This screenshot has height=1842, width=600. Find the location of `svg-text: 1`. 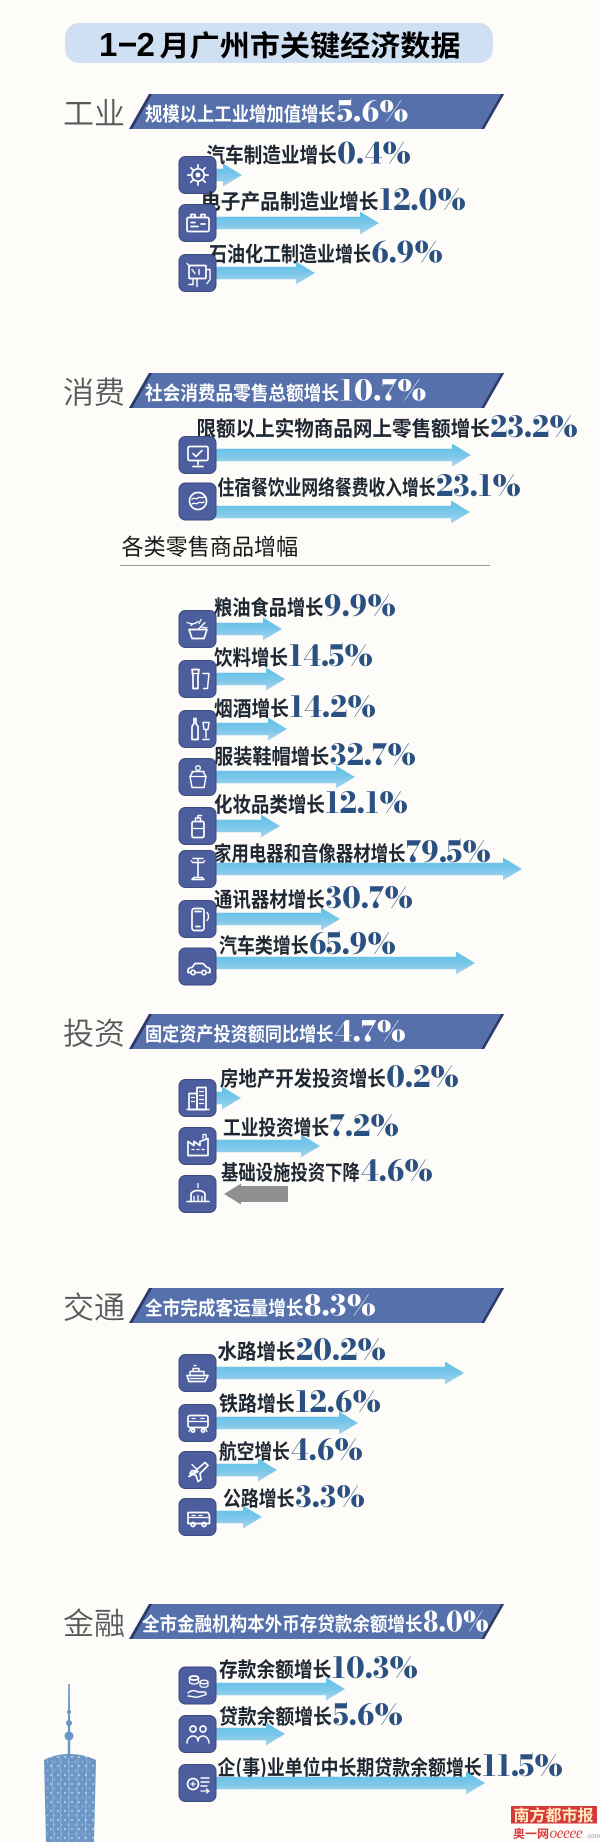

svg-text: 1 is located at coordinates (108, 44).